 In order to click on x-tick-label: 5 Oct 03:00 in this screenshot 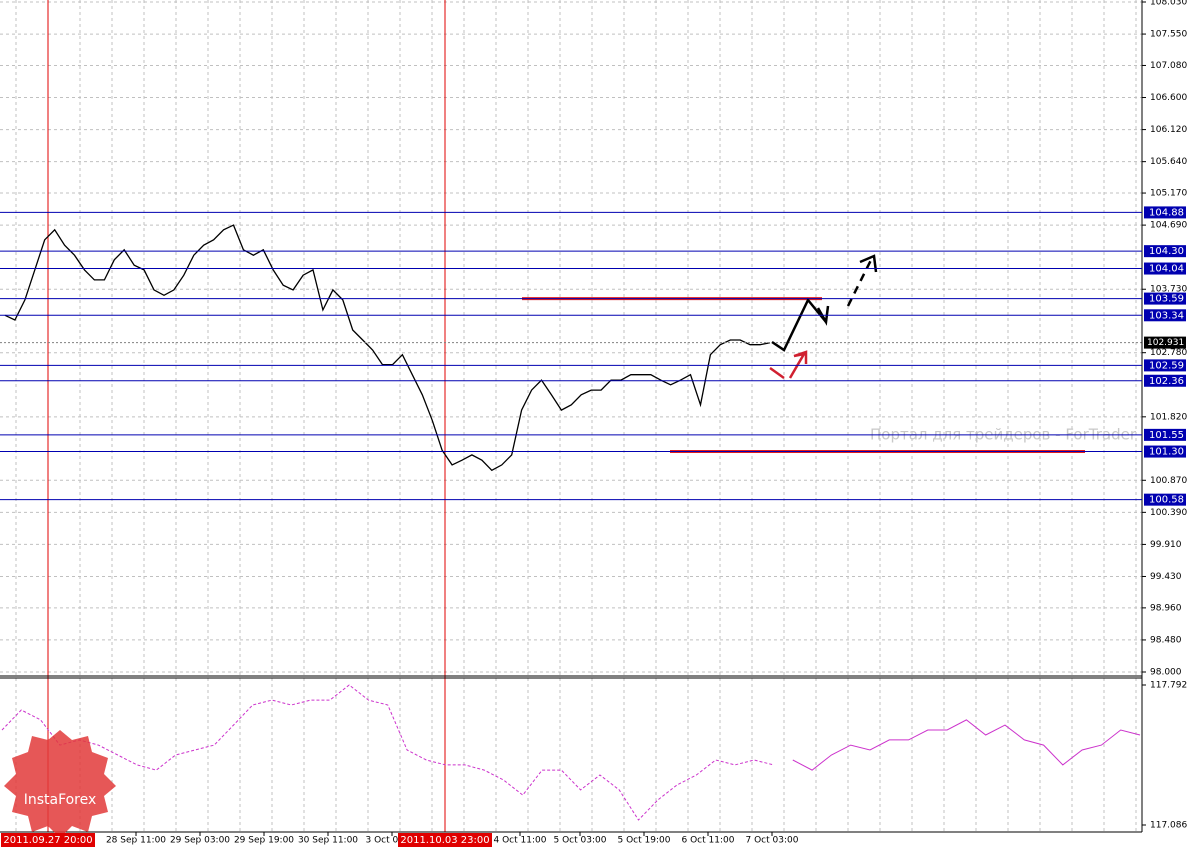, I will do `click(580, 841)`.